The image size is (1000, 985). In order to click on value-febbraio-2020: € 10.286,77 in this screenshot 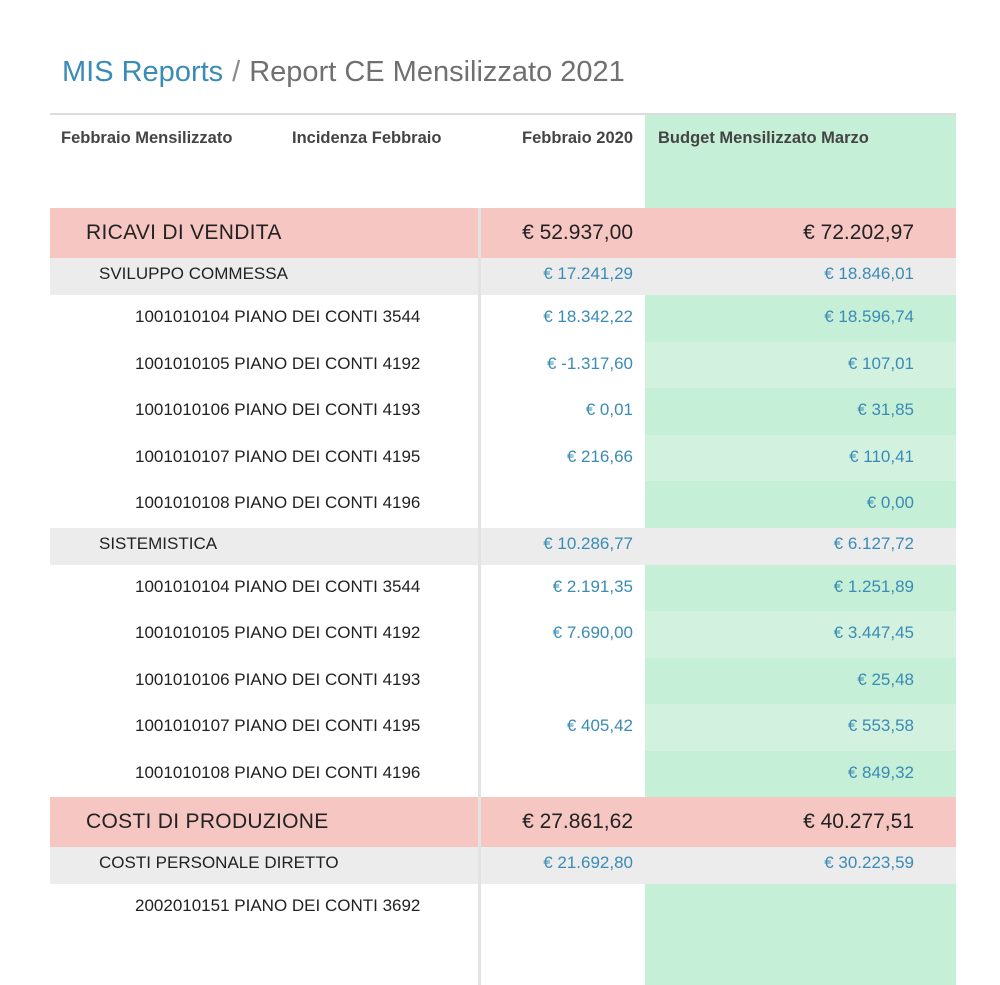, I will do `click(588, 543)`.